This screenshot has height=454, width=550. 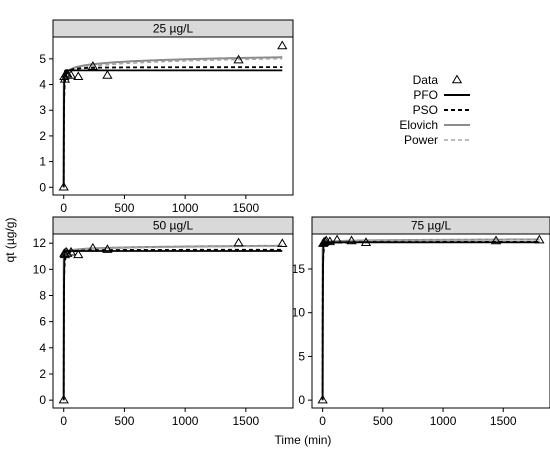 What do you see at coordinates (303, 440) in the screenshot?
I see `x-axis-title: Time (min)` at bounding box center [303, 440].